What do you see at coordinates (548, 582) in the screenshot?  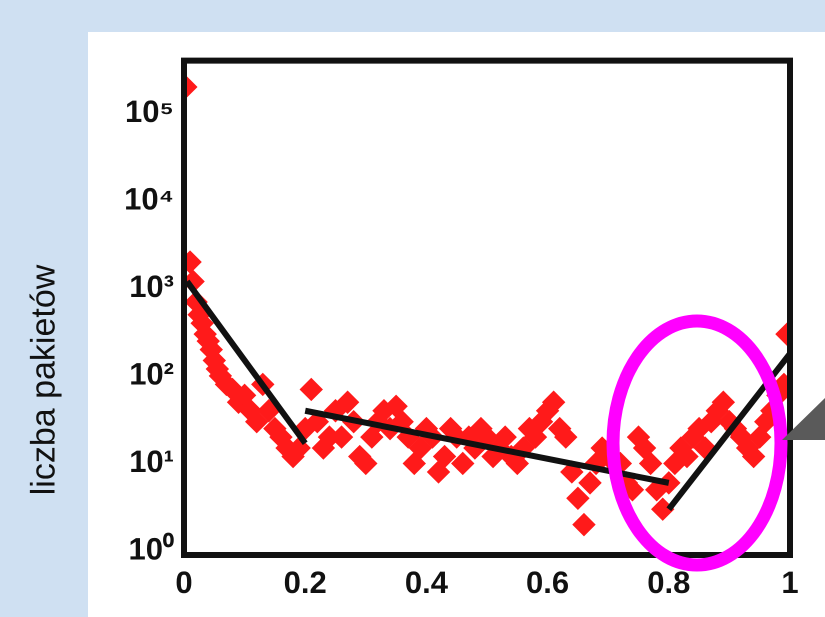 I see `x-tick-label: 0.6` at bounding box center [548, 582].